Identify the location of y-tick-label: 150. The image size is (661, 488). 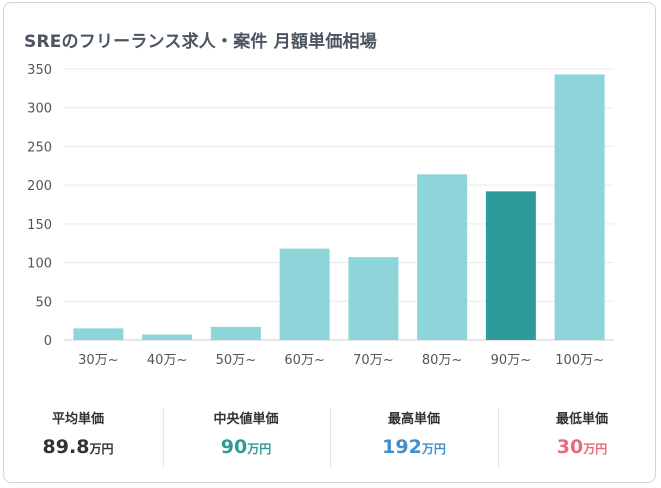
(39, 225).